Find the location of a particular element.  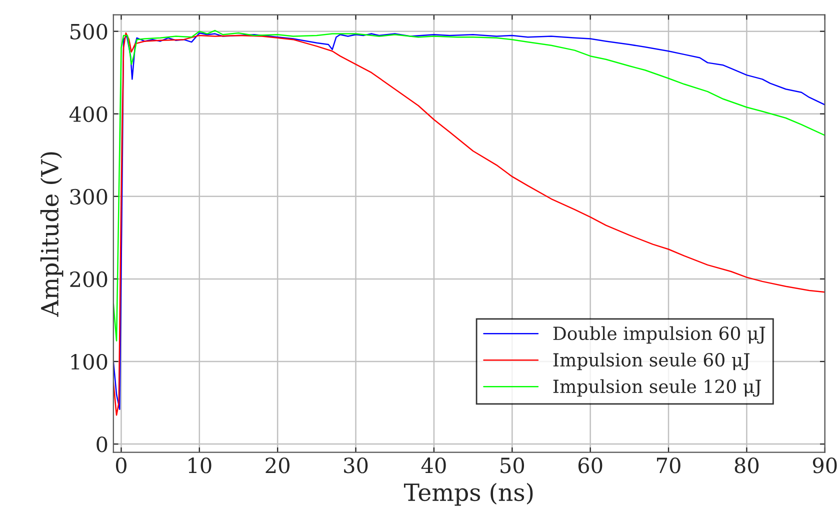

x-tick-label: 40 is located at coordinates (433, 466).